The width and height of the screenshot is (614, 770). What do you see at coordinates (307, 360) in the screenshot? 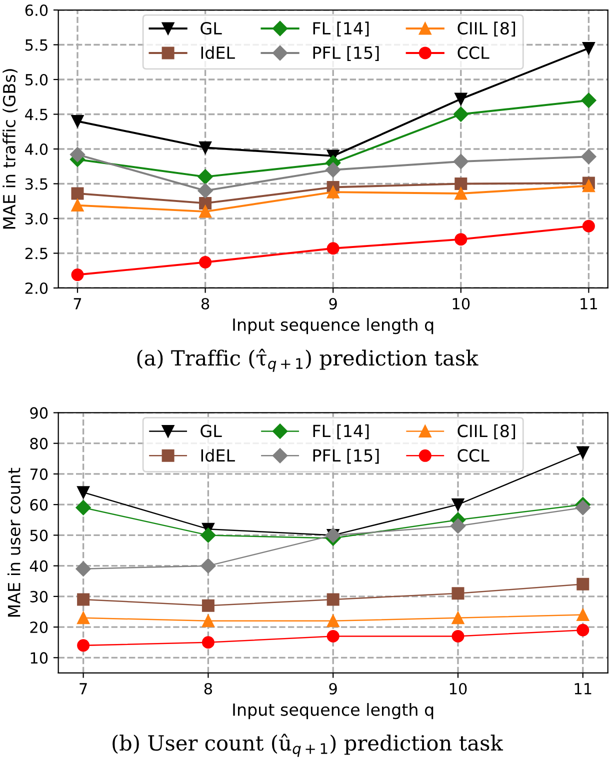
I see `text: (a) Traffic (τ̂$_{q+1}$) prediction task` at bounding box center [307, 360].